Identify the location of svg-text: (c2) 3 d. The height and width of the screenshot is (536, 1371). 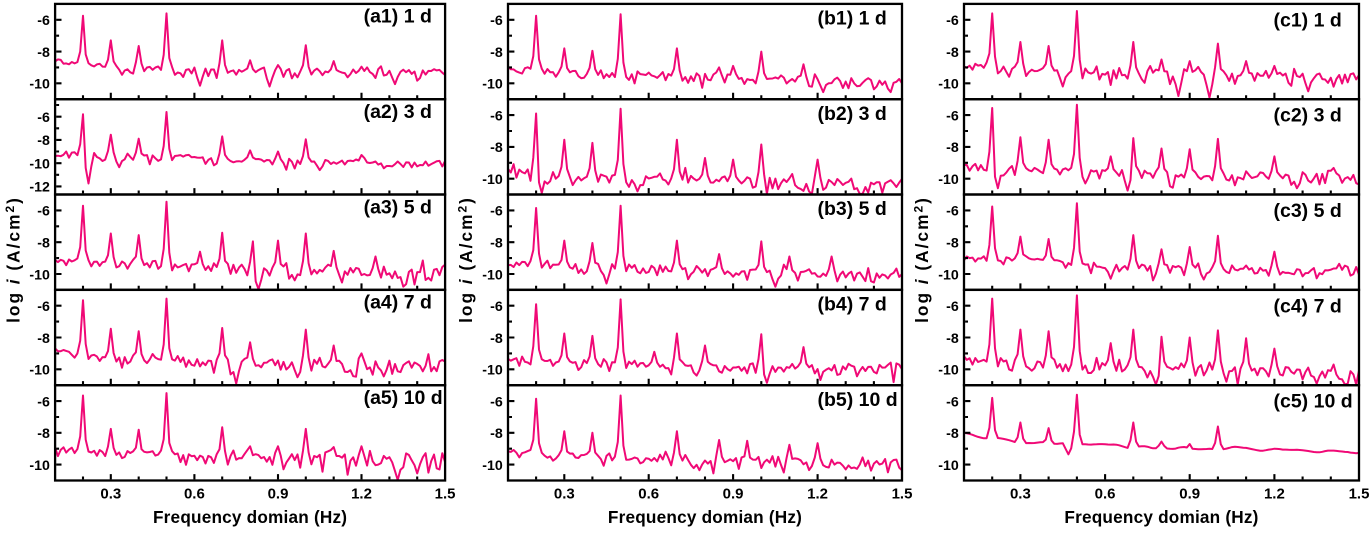
(1308, 116).